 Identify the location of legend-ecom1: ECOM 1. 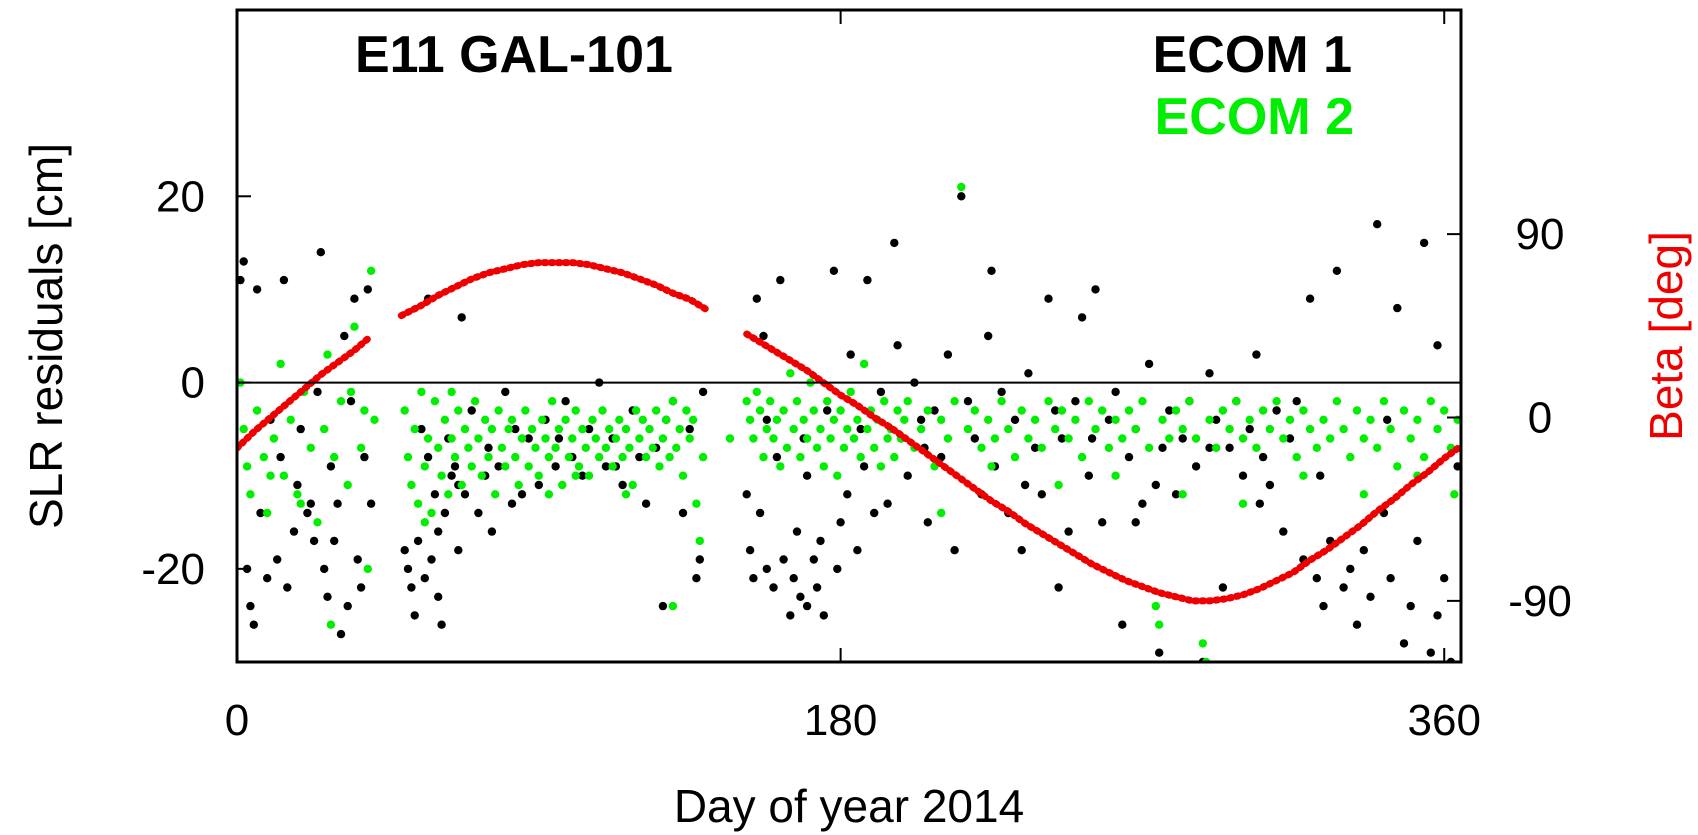
(1252, 55).